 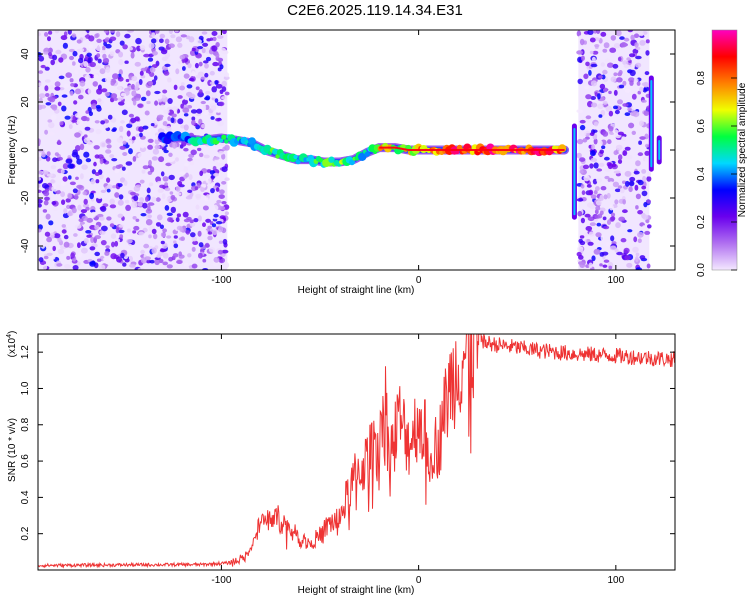 What do you see at coordinates (25, 533) in the screenshot?
I see `y-tick-label: 0.2` at bounding box center [25, 533].